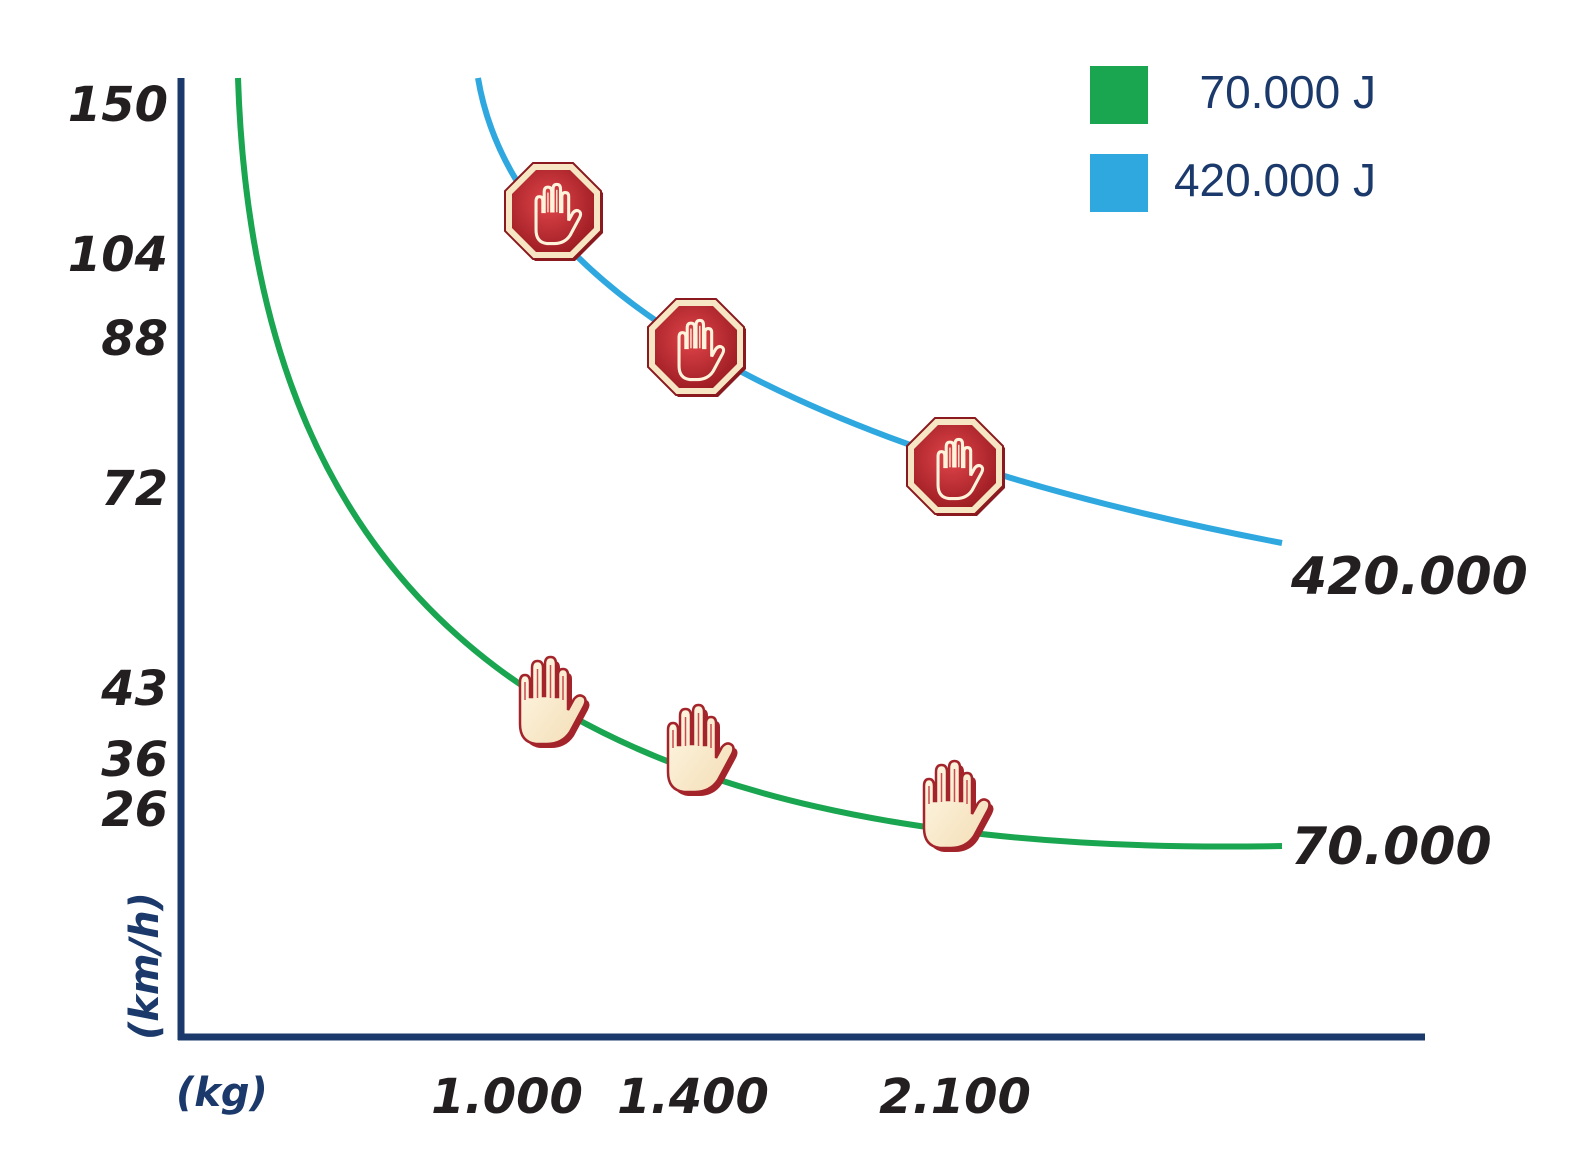 The width and height of the screenshot is (1583, 1152). What do you see at coordinates (134, 689) in the screenshot?
I see `y-tick-label: 43` at bounding box center [134, 689].